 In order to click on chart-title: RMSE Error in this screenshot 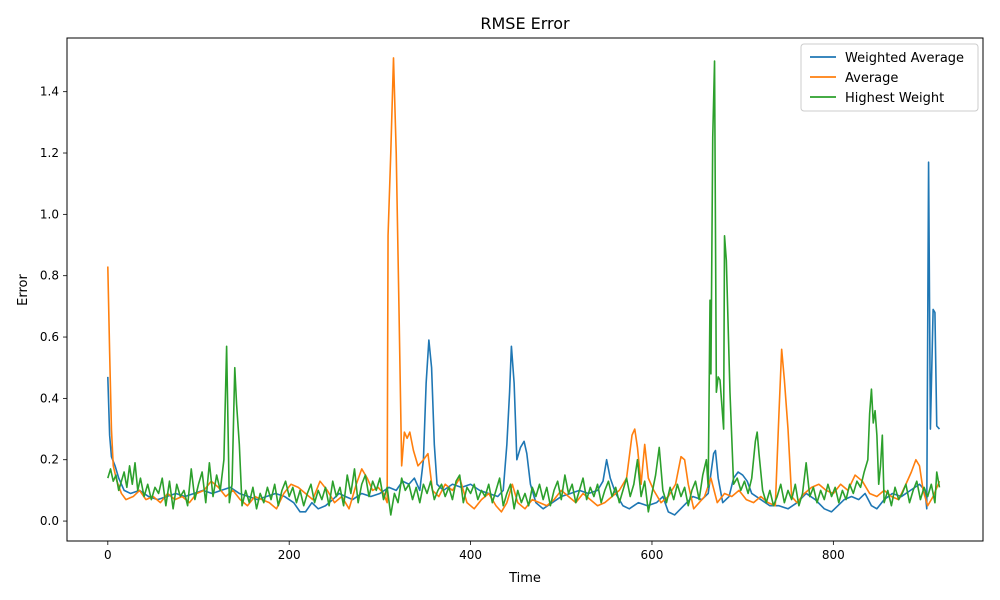, I will do `click(525, 23)`.